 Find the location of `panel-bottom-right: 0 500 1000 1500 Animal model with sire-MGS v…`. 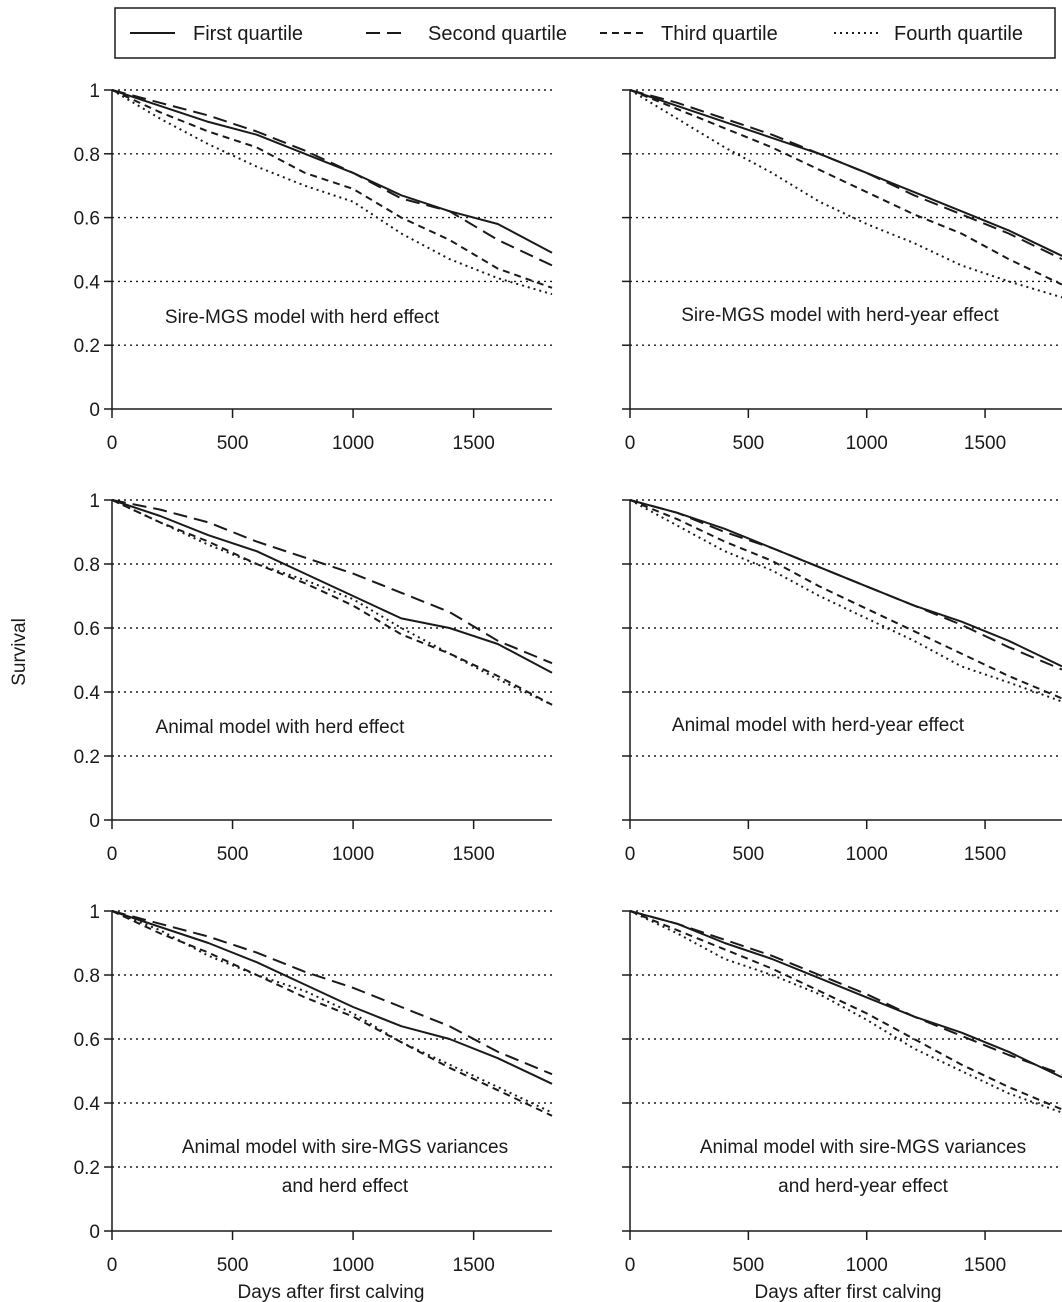

panel-bottom-right: 0 500 1000 1500 Animal model with sire-MGS v… is located at coordinates (842, 1106).